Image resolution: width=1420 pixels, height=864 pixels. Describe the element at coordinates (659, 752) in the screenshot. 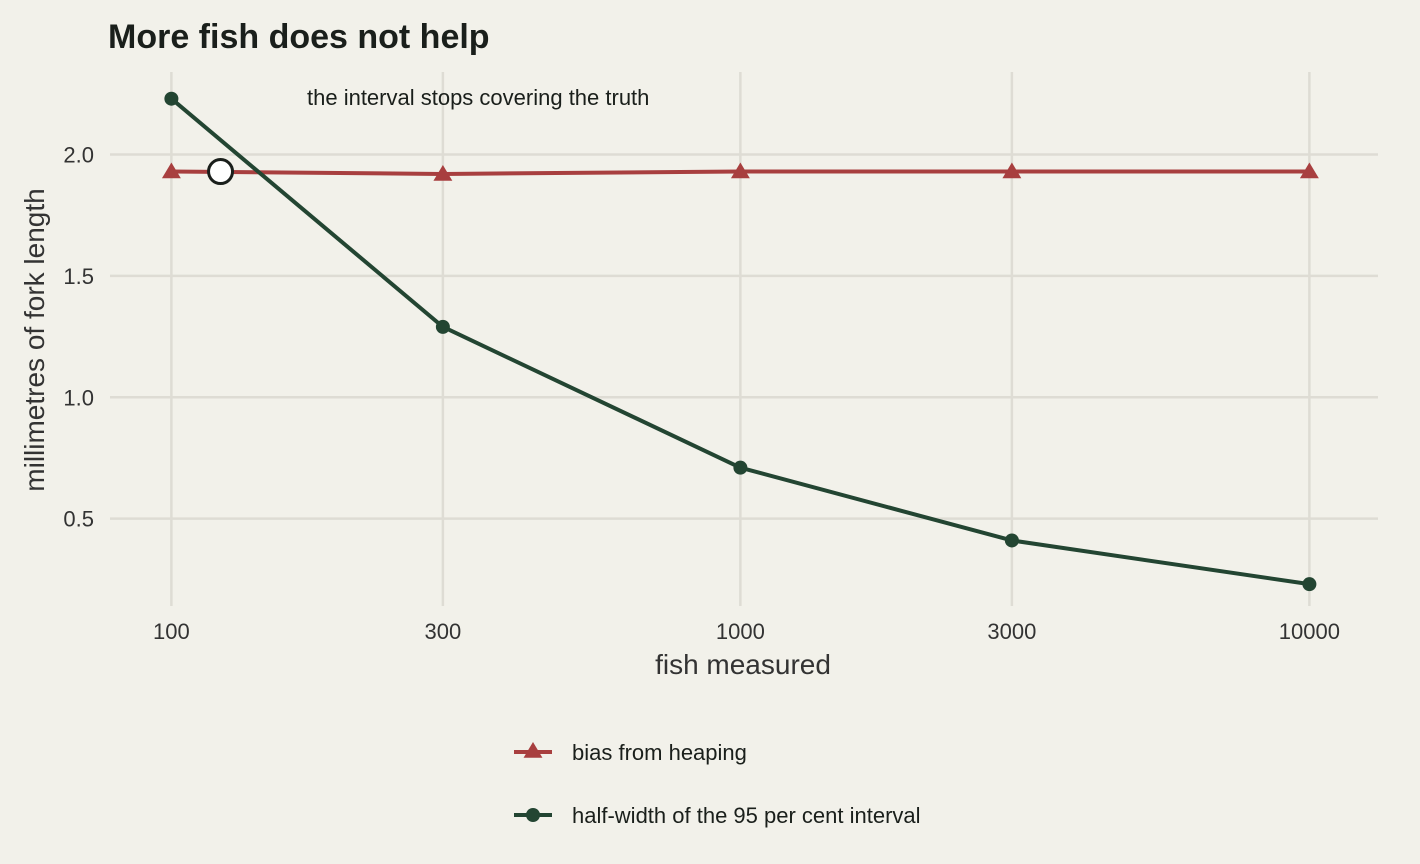

I see `legend-label-1: bias from heaping` at that location.